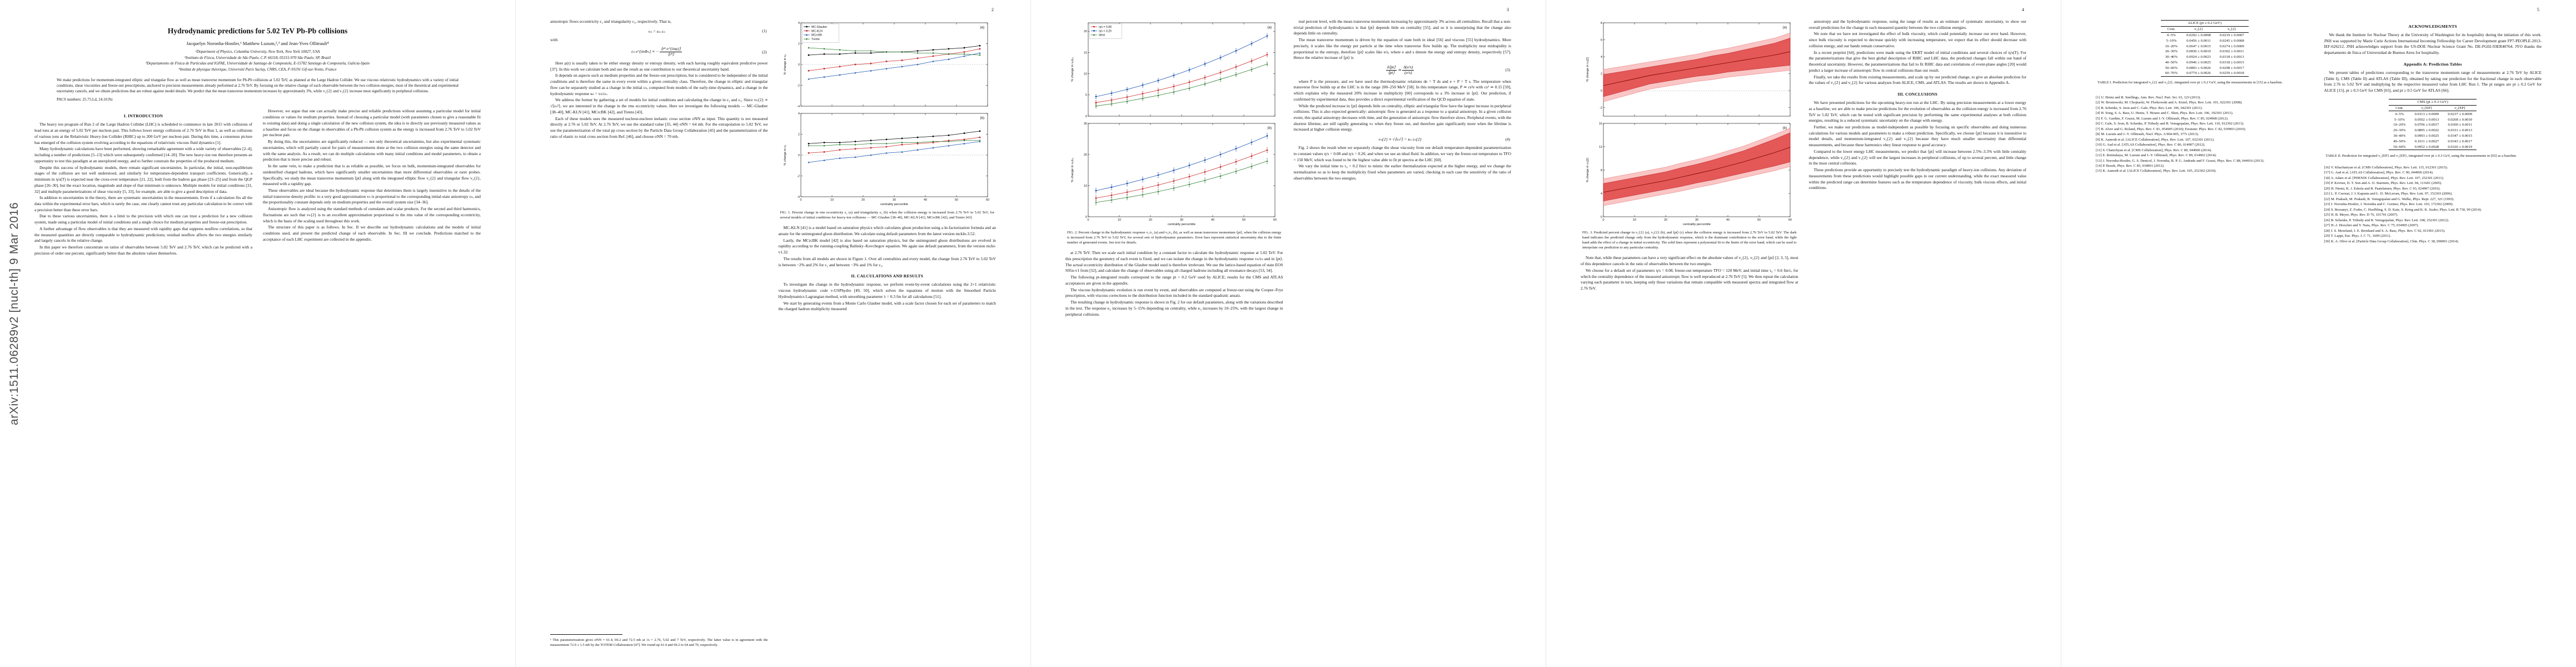 This screenshot has width=2576, height=667. What do you see at coordinates (1448, 69) in the screenshot?
I see `equation-3: δ⟨pt⟩ ⟨pt⟩ ≃ δ(e/s) (e/s) (3)` at bounding box center [1448, 69].